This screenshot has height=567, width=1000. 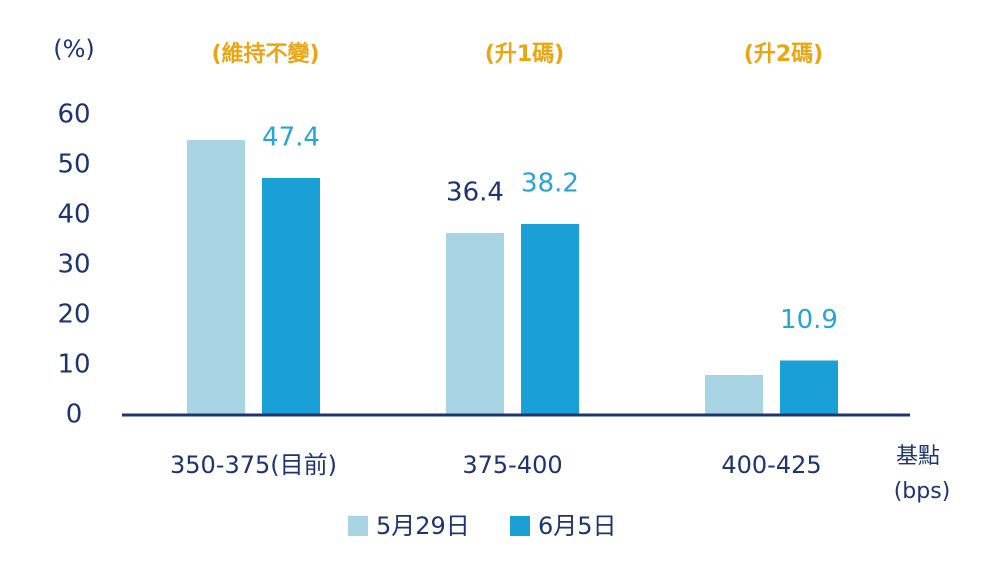 What do you see at coordinates (783, 54) in the screenshot?
I see `annotation: (升2碼)` at bounding box center [783, 54].